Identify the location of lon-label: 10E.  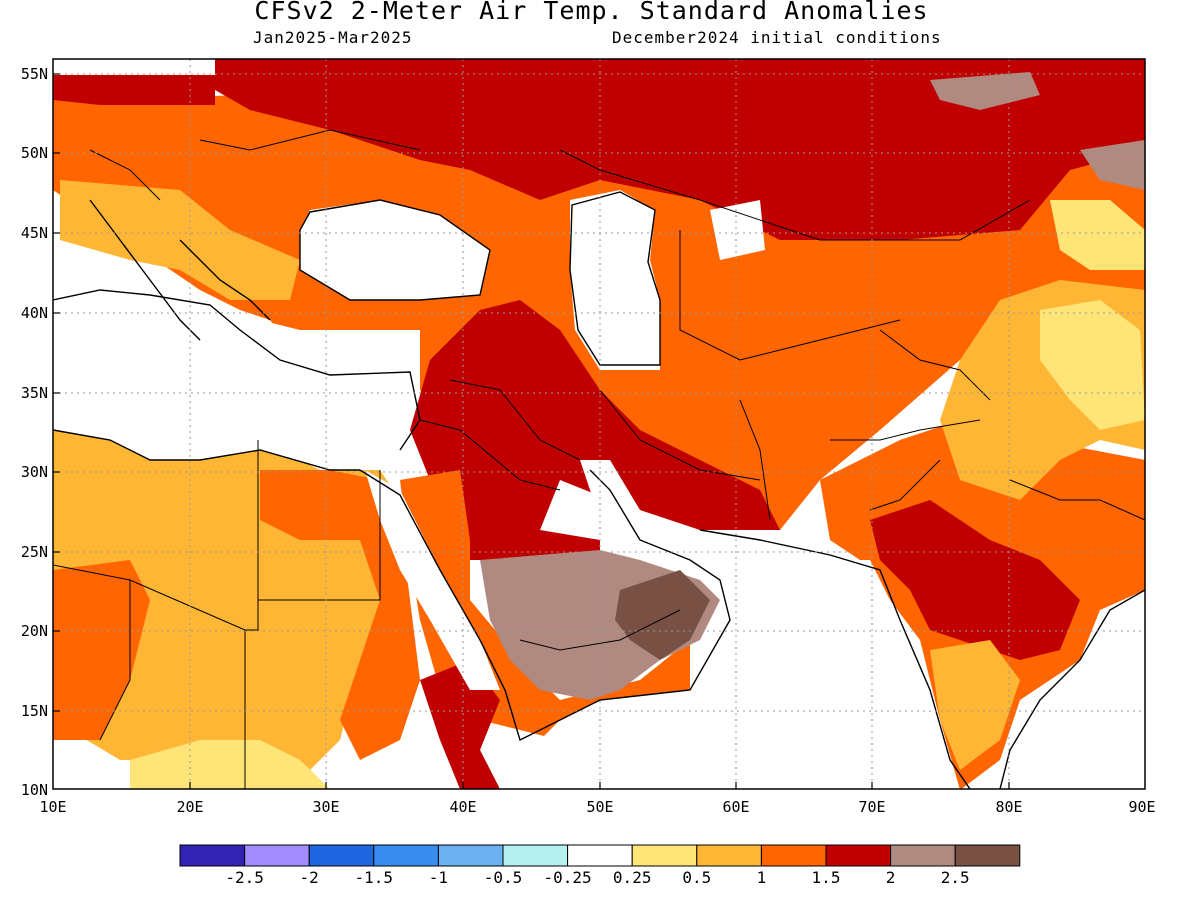
(53, 807).